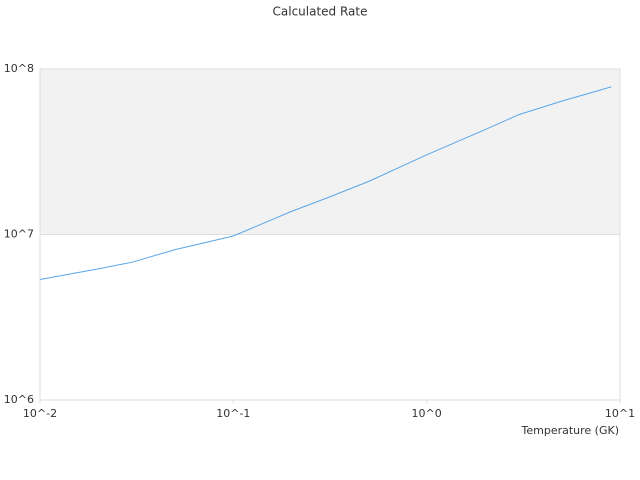 The width and height of the screenshot is (640, 480). Describe the element at coordinates (233, 413) in the screenshot. I see `x-tick-label: 10^-1` at that location.